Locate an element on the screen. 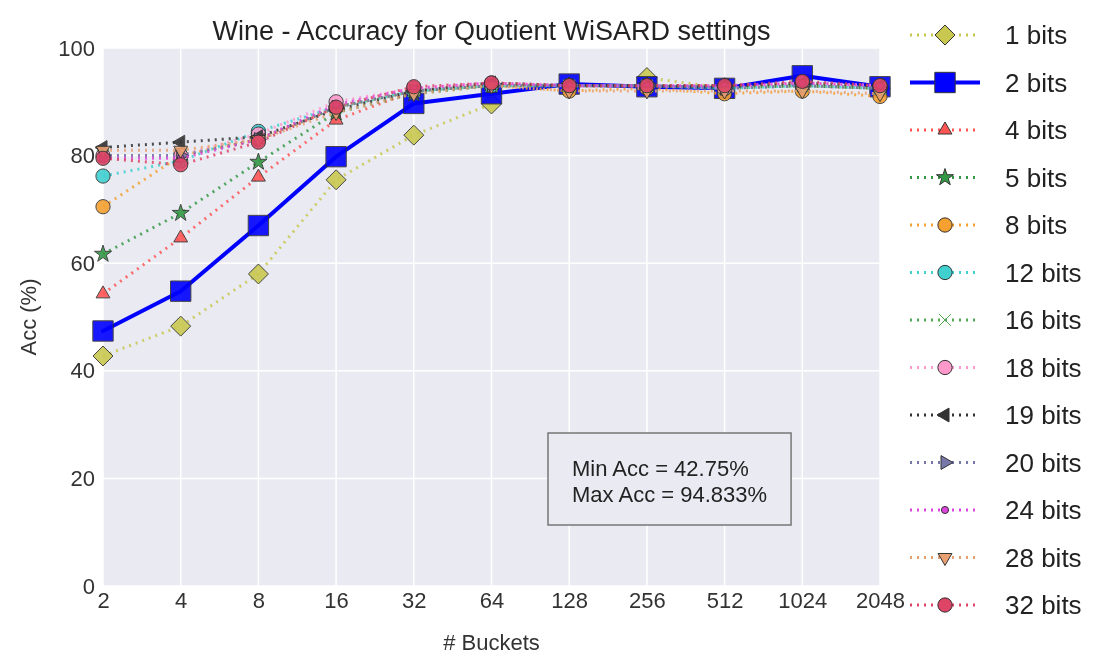 The height and width of the screenshot is (657, 1110). y-tick-label: 100 is located at coordinates (76, 48).